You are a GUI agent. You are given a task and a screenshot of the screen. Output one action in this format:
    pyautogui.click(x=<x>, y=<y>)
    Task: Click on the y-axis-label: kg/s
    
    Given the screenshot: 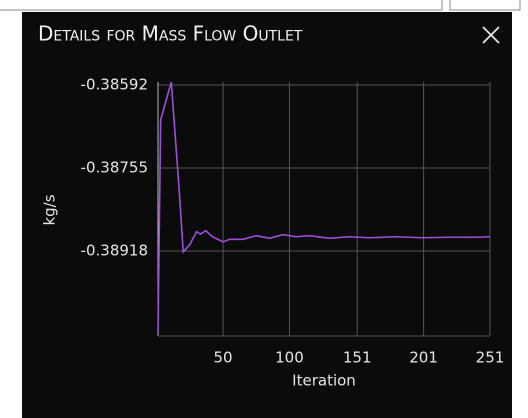 What is the action you would take?
    pyautogui.click(x=50, y=209)
    